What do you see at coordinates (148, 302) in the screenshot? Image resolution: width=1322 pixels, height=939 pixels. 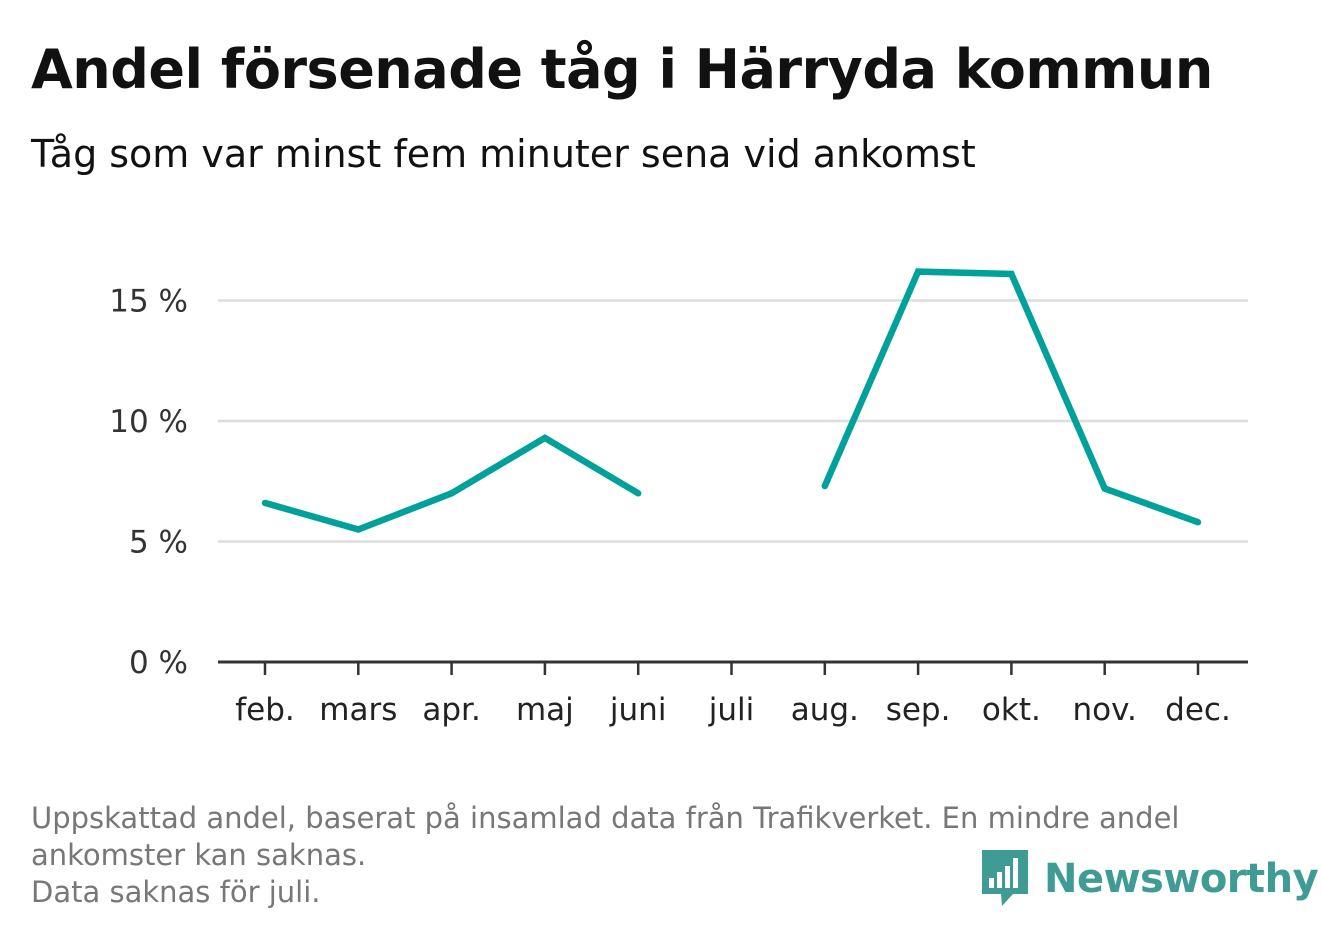 I see `y-tick-label: 15 %` at bounding box center [148, 302].